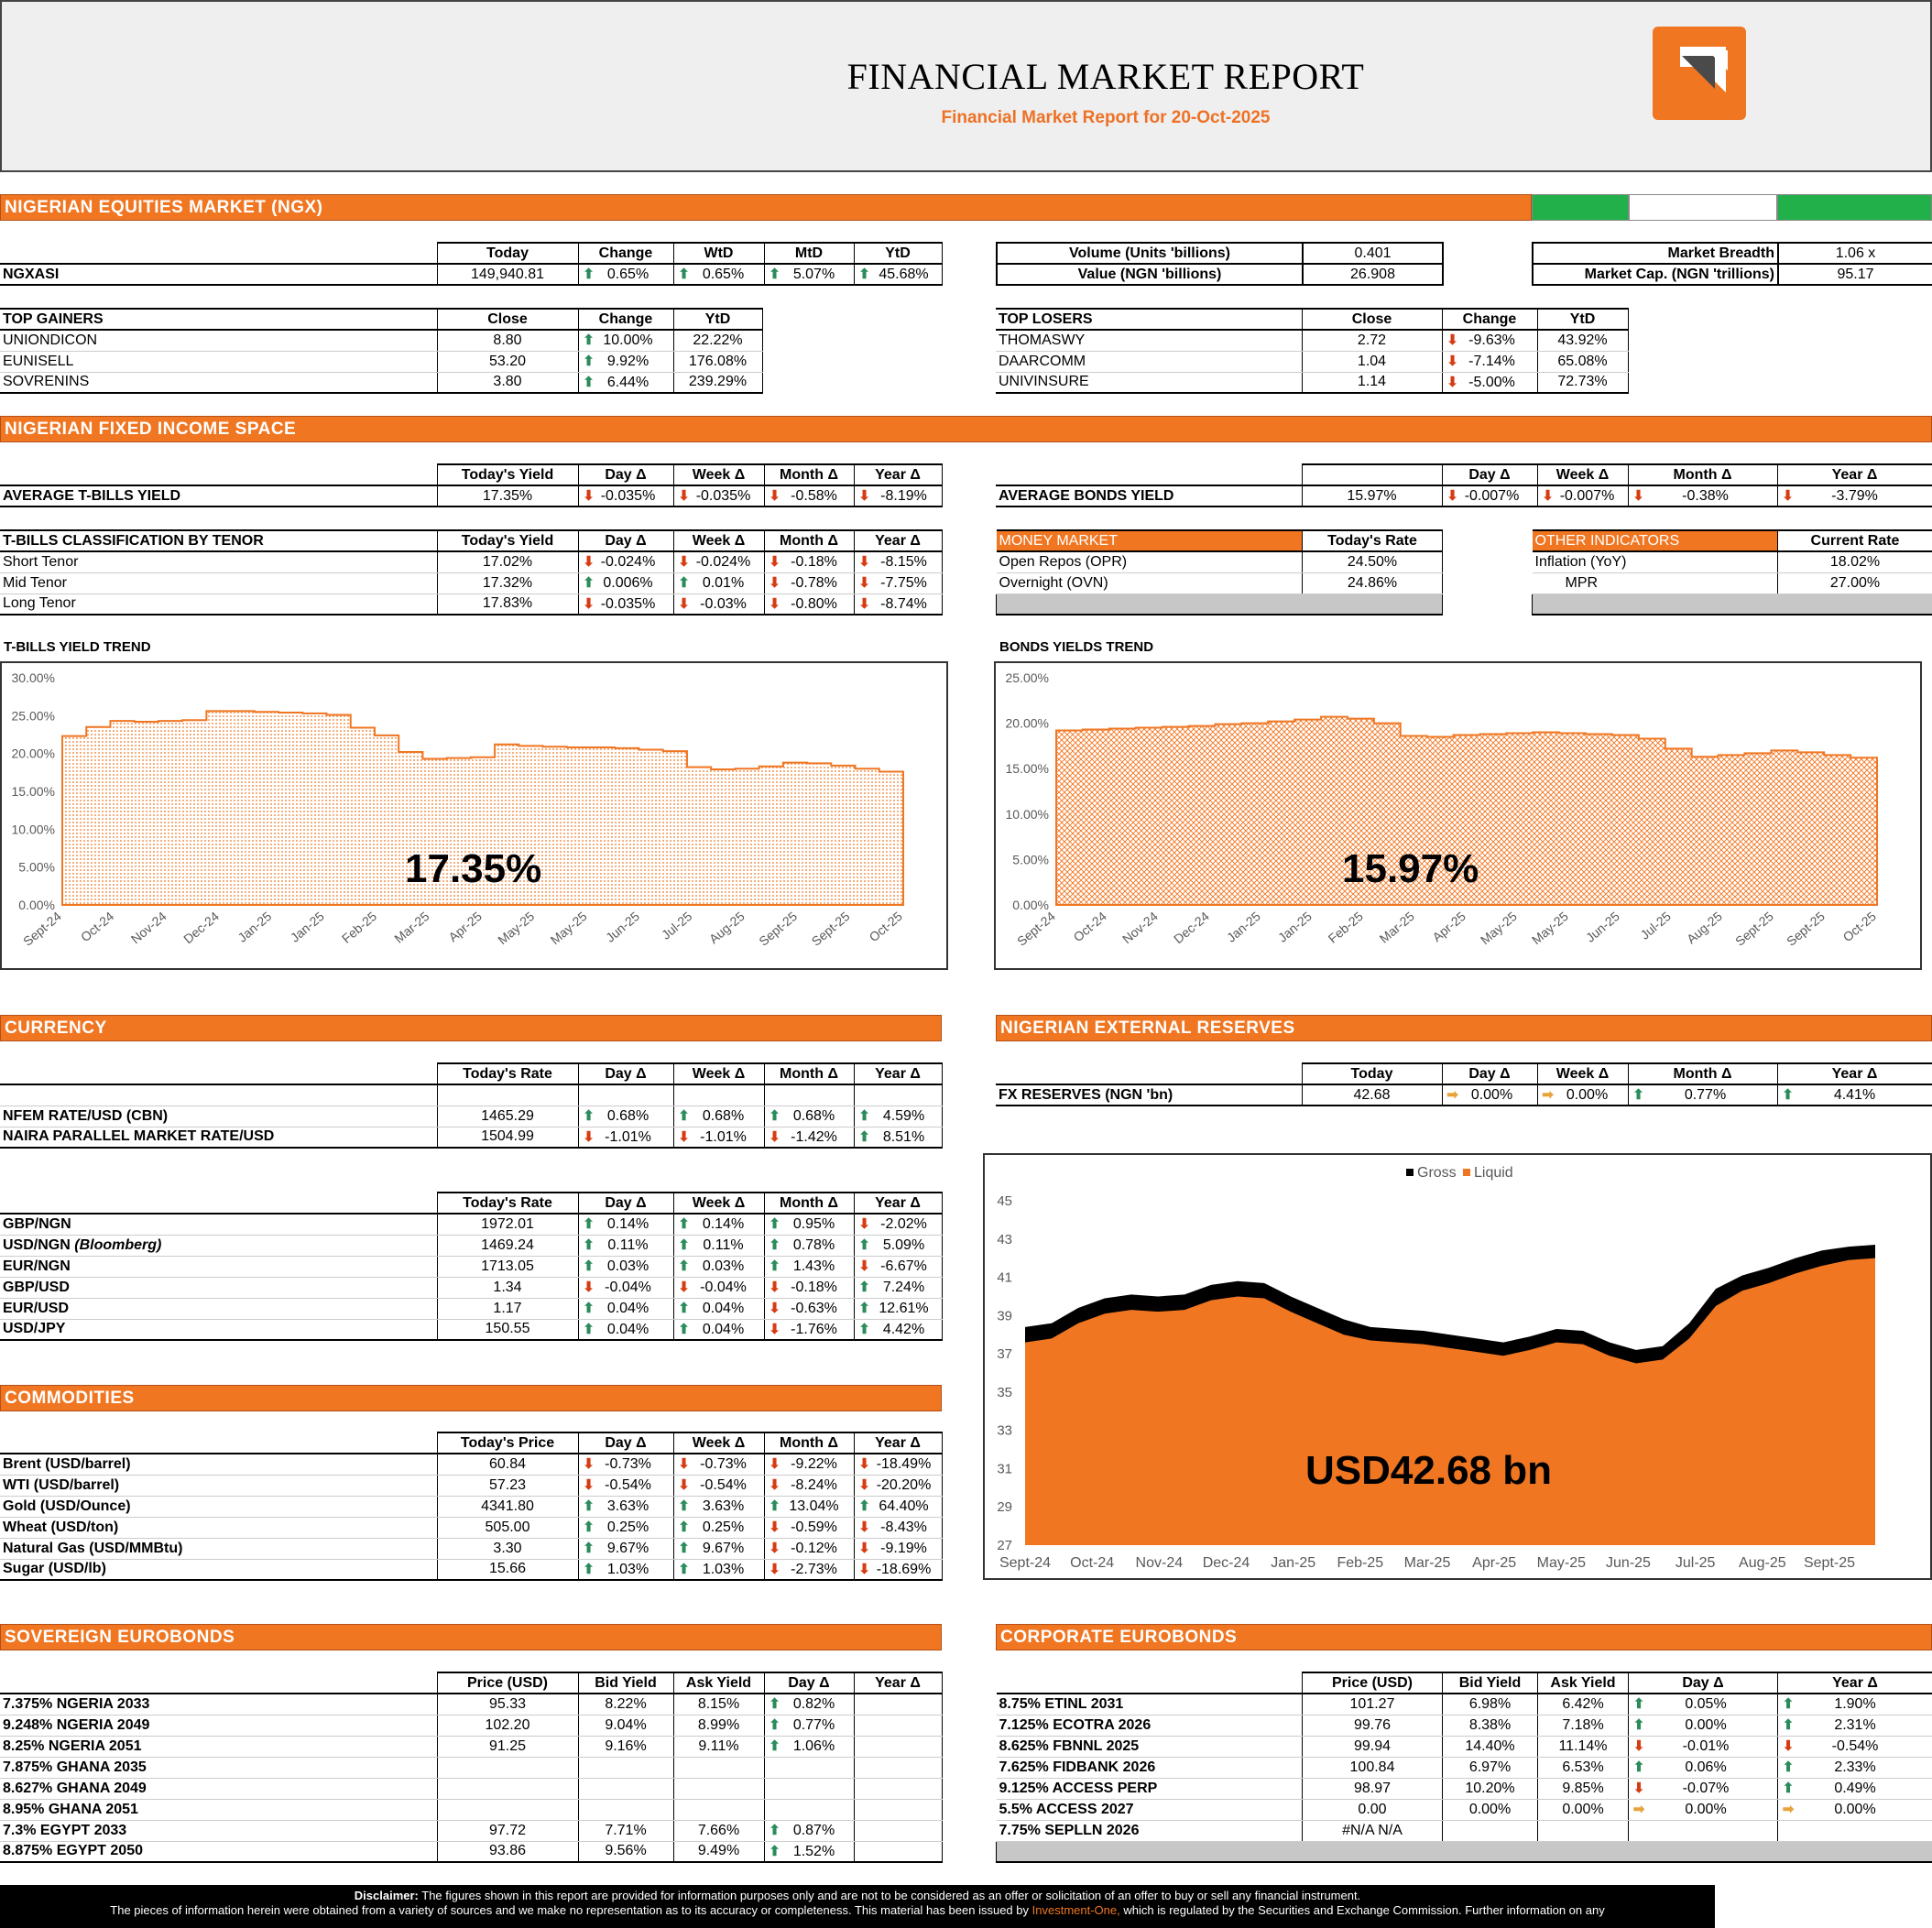 This screenshot has height=1928, width=1932. What do you see at coordinates (1150, 319) in the screenshot?
I see `losers-title: TOP LOSERS` at bounding box center [1150, 319].